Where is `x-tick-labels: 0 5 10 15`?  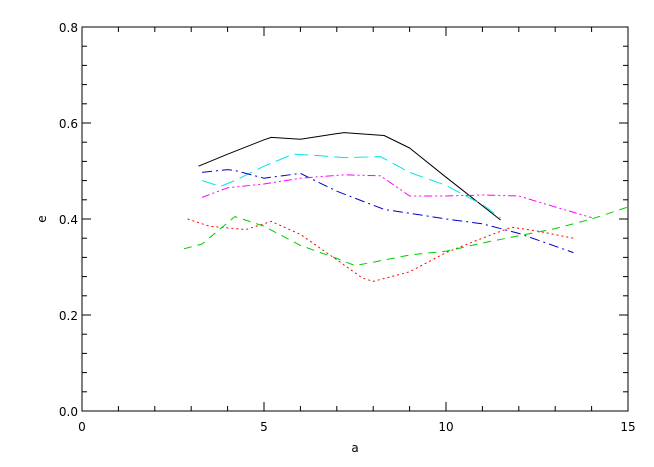
x-tick-labels: 0 5 10 15 is located at coordinates (356, 427).